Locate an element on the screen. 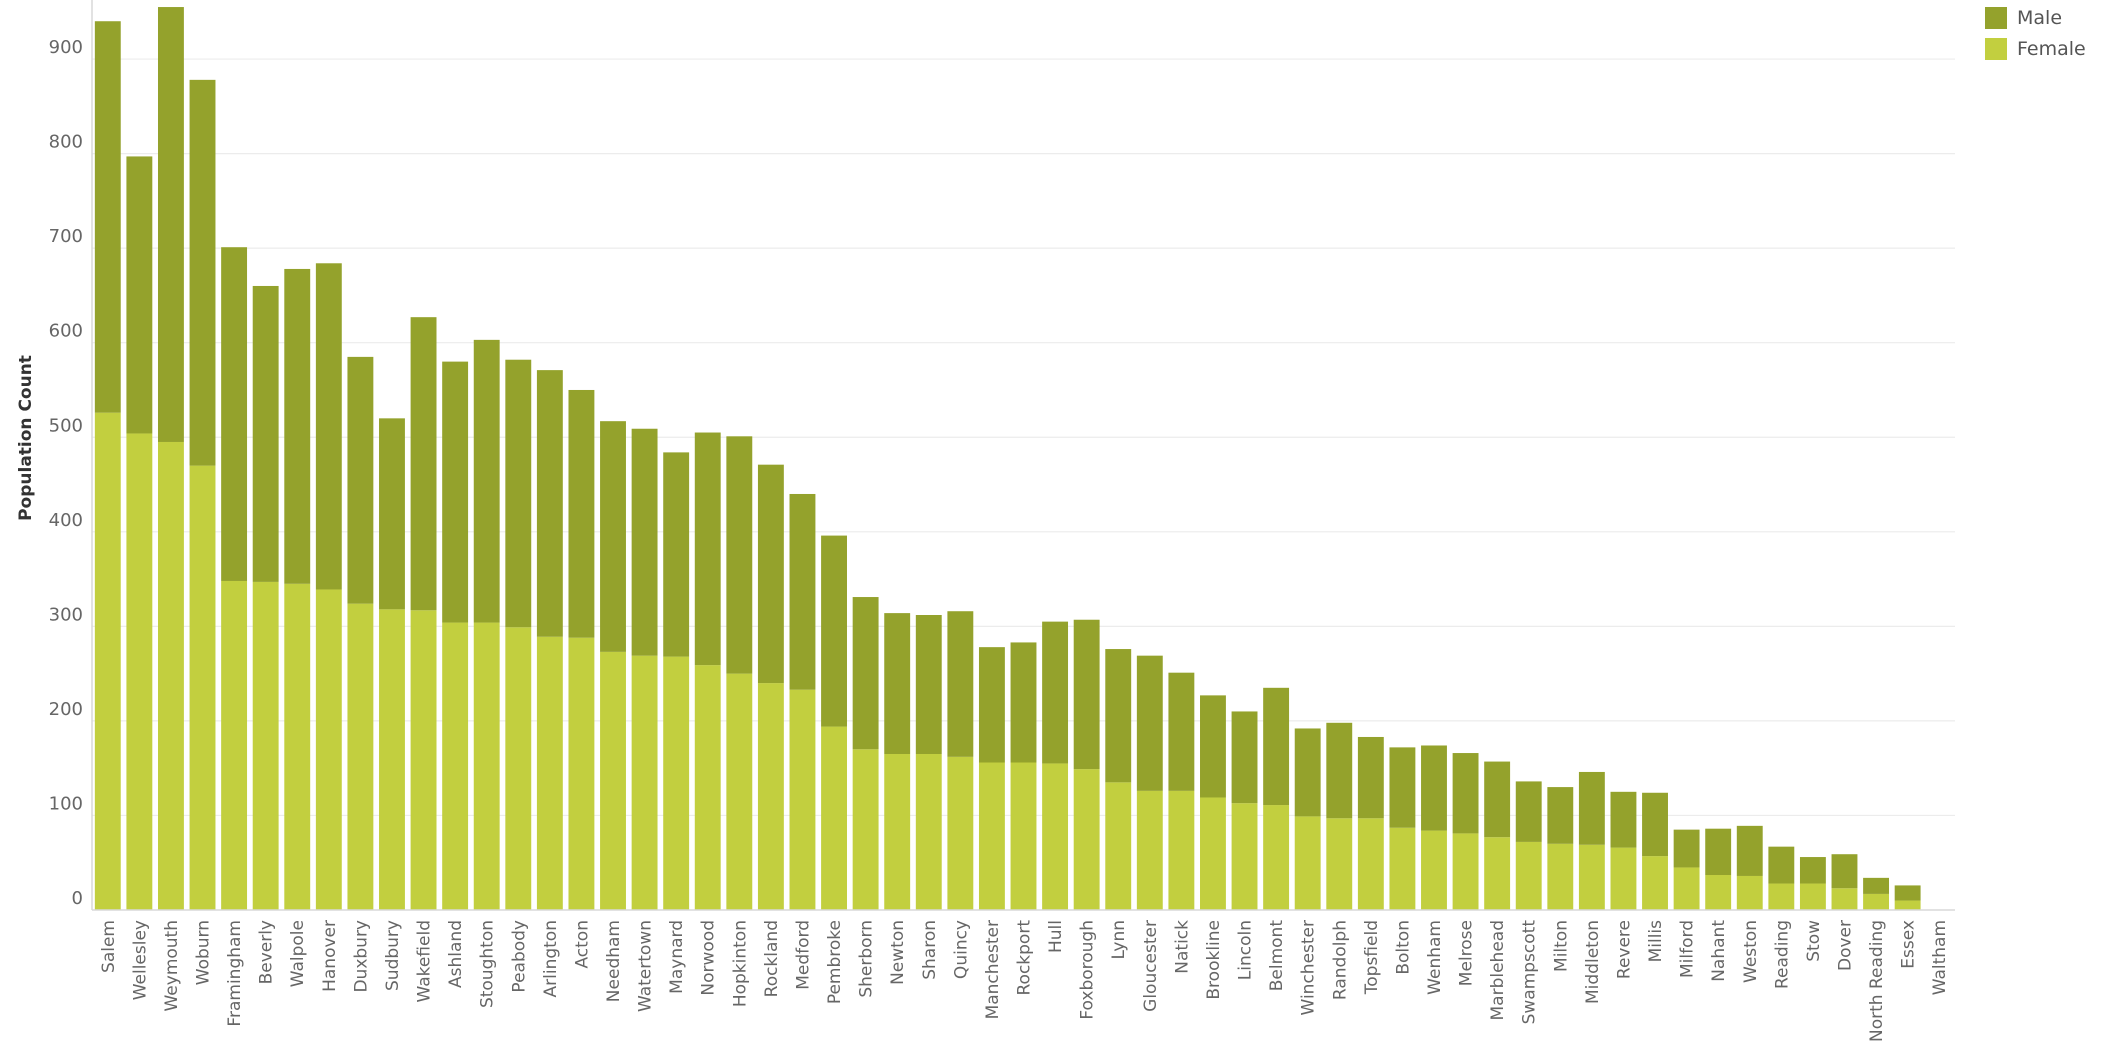 The image size is (2112, 1057). bar-female-needham is located at coordinates (613, 780).